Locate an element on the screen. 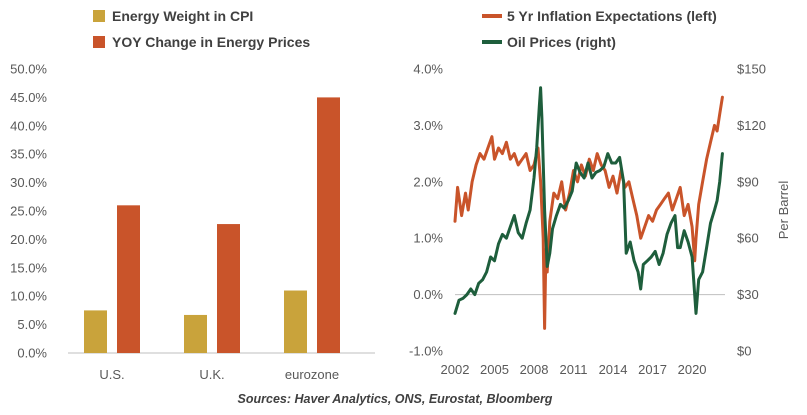 The height and width of the screenshot is (415, 807). bar-y-tick-label: 0.0% is located at coordinates (32, 353).